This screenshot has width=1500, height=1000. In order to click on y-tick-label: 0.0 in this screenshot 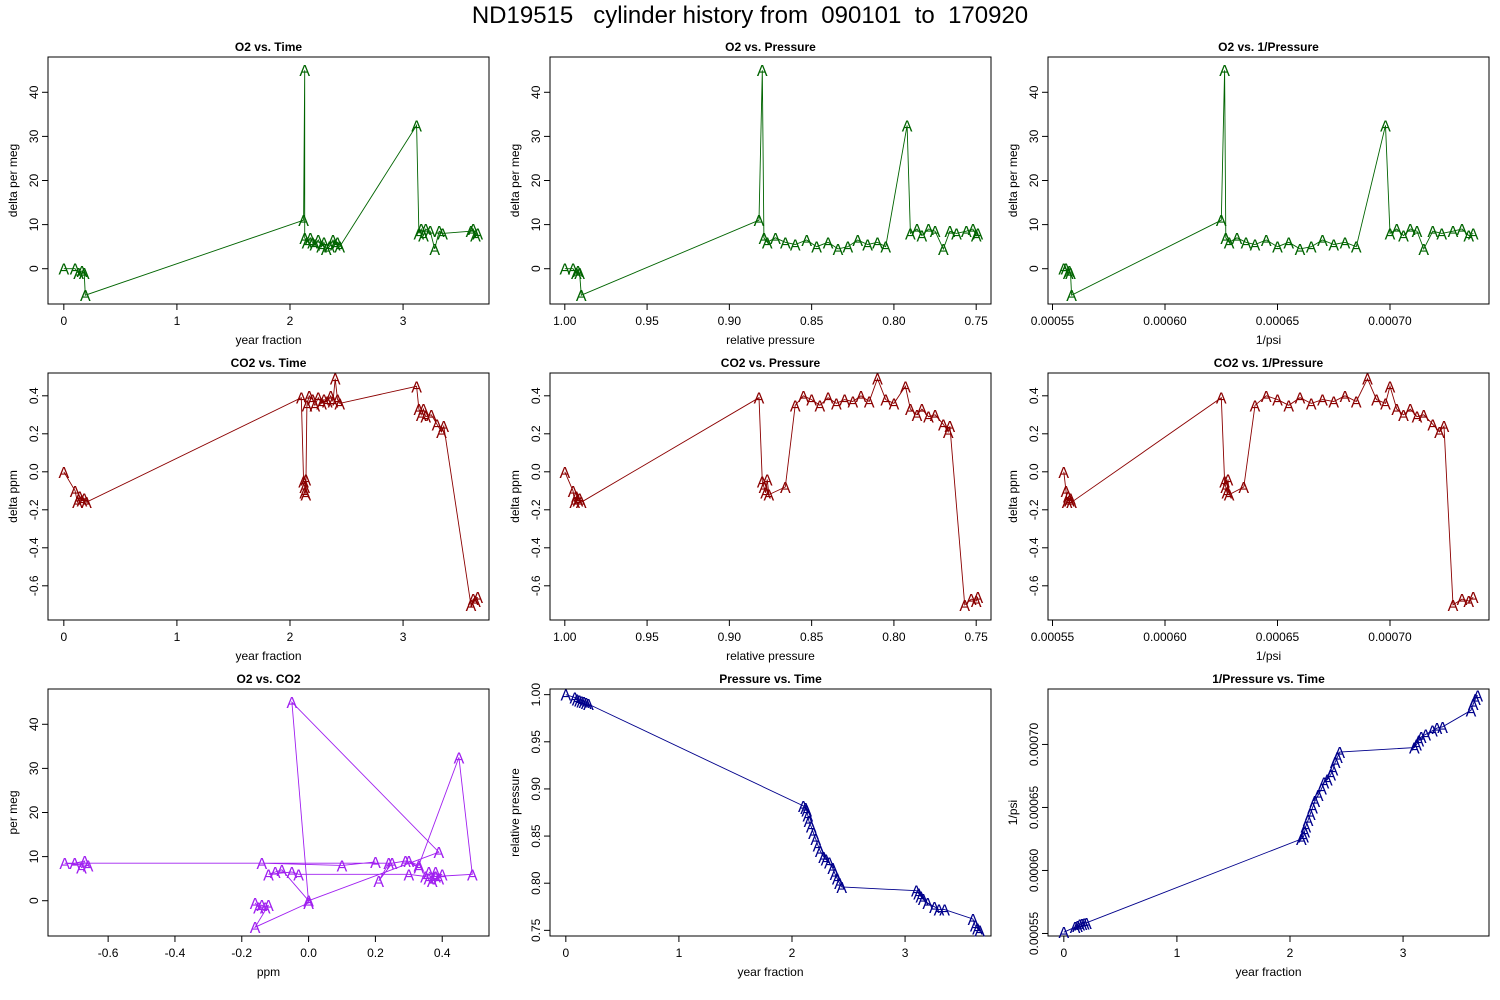, I will do `click(536, 471)`.